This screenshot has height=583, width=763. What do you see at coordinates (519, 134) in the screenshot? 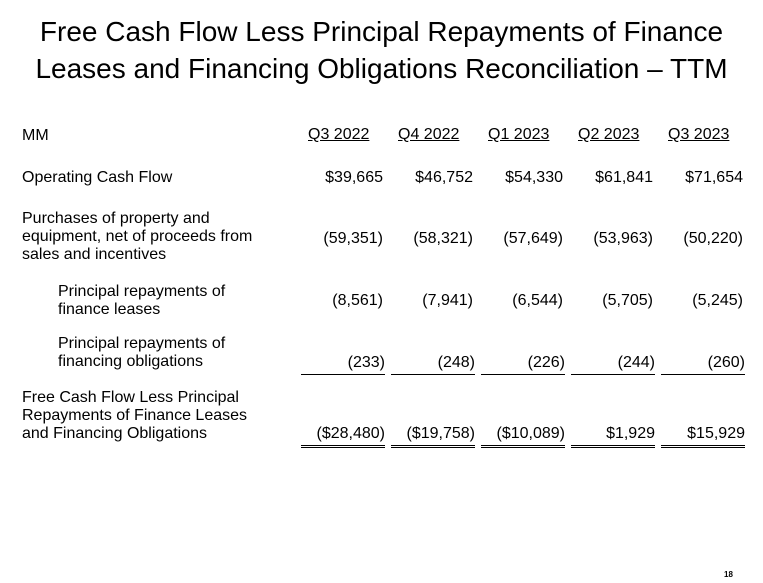
I see `column-header-q1-2023: Q1 2023` at bounding box center [519, 134].